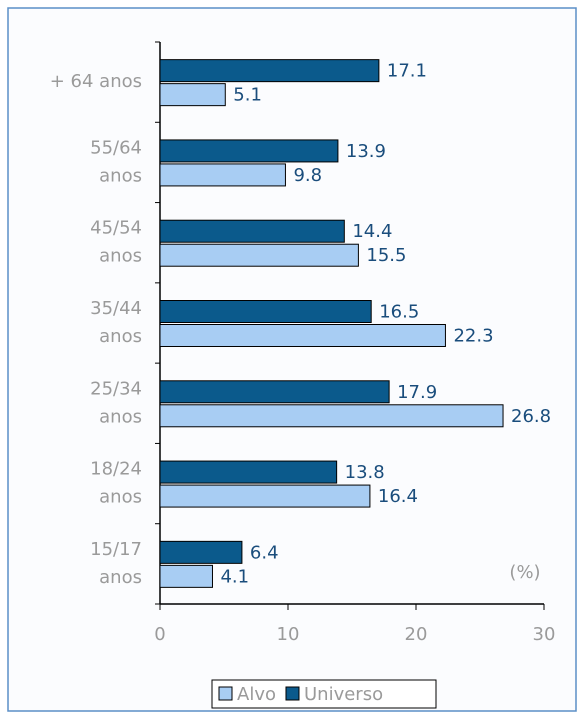 The width and height of the screenshot is (584, 719). I want to click on x-tick-label: 10, so click(288, 634).